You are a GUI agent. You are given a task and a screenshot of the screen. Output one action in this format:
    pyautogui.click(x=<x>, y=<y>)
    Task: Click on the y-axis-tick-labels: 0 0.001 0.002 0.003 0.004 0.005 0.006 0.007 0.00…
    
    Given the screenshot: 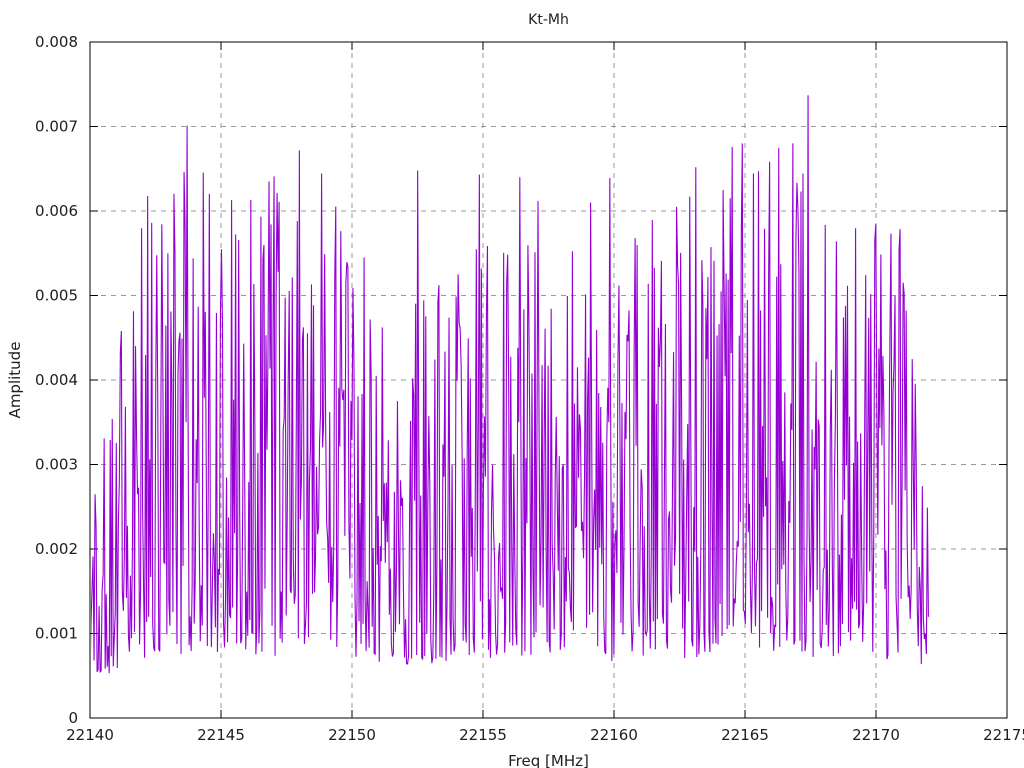 What is the action you would take?
    pyautogui.click(x=56, y=380)
    